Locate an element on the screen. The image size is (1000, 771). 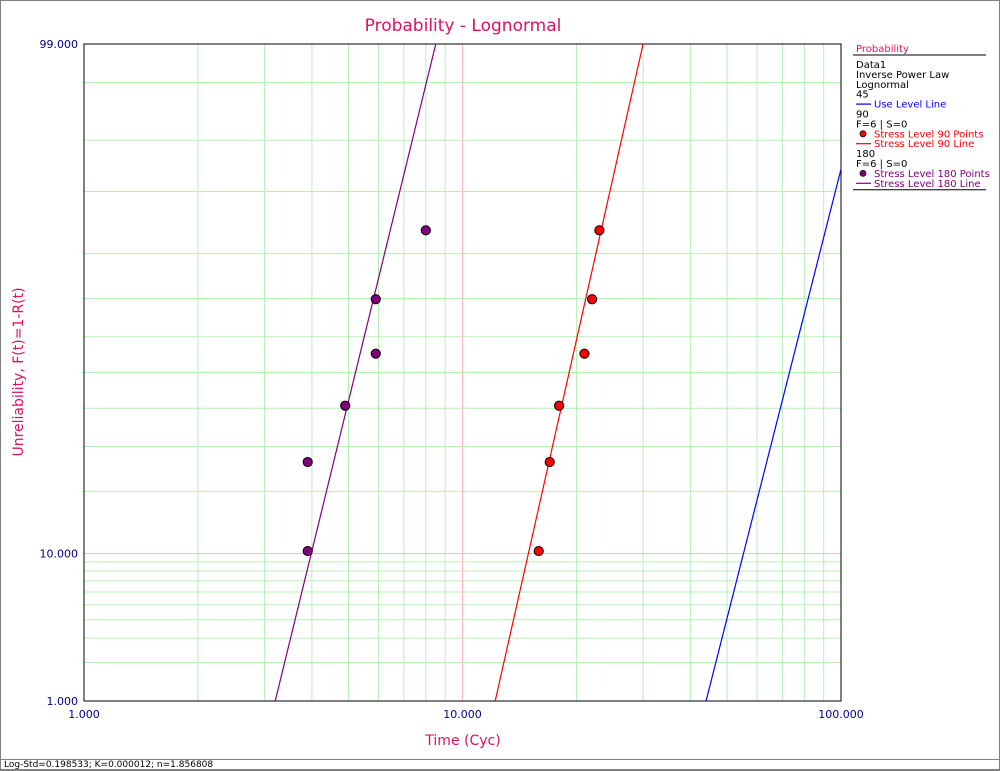
y-tick-label: 10.000 is located at coordinates (59, 553).